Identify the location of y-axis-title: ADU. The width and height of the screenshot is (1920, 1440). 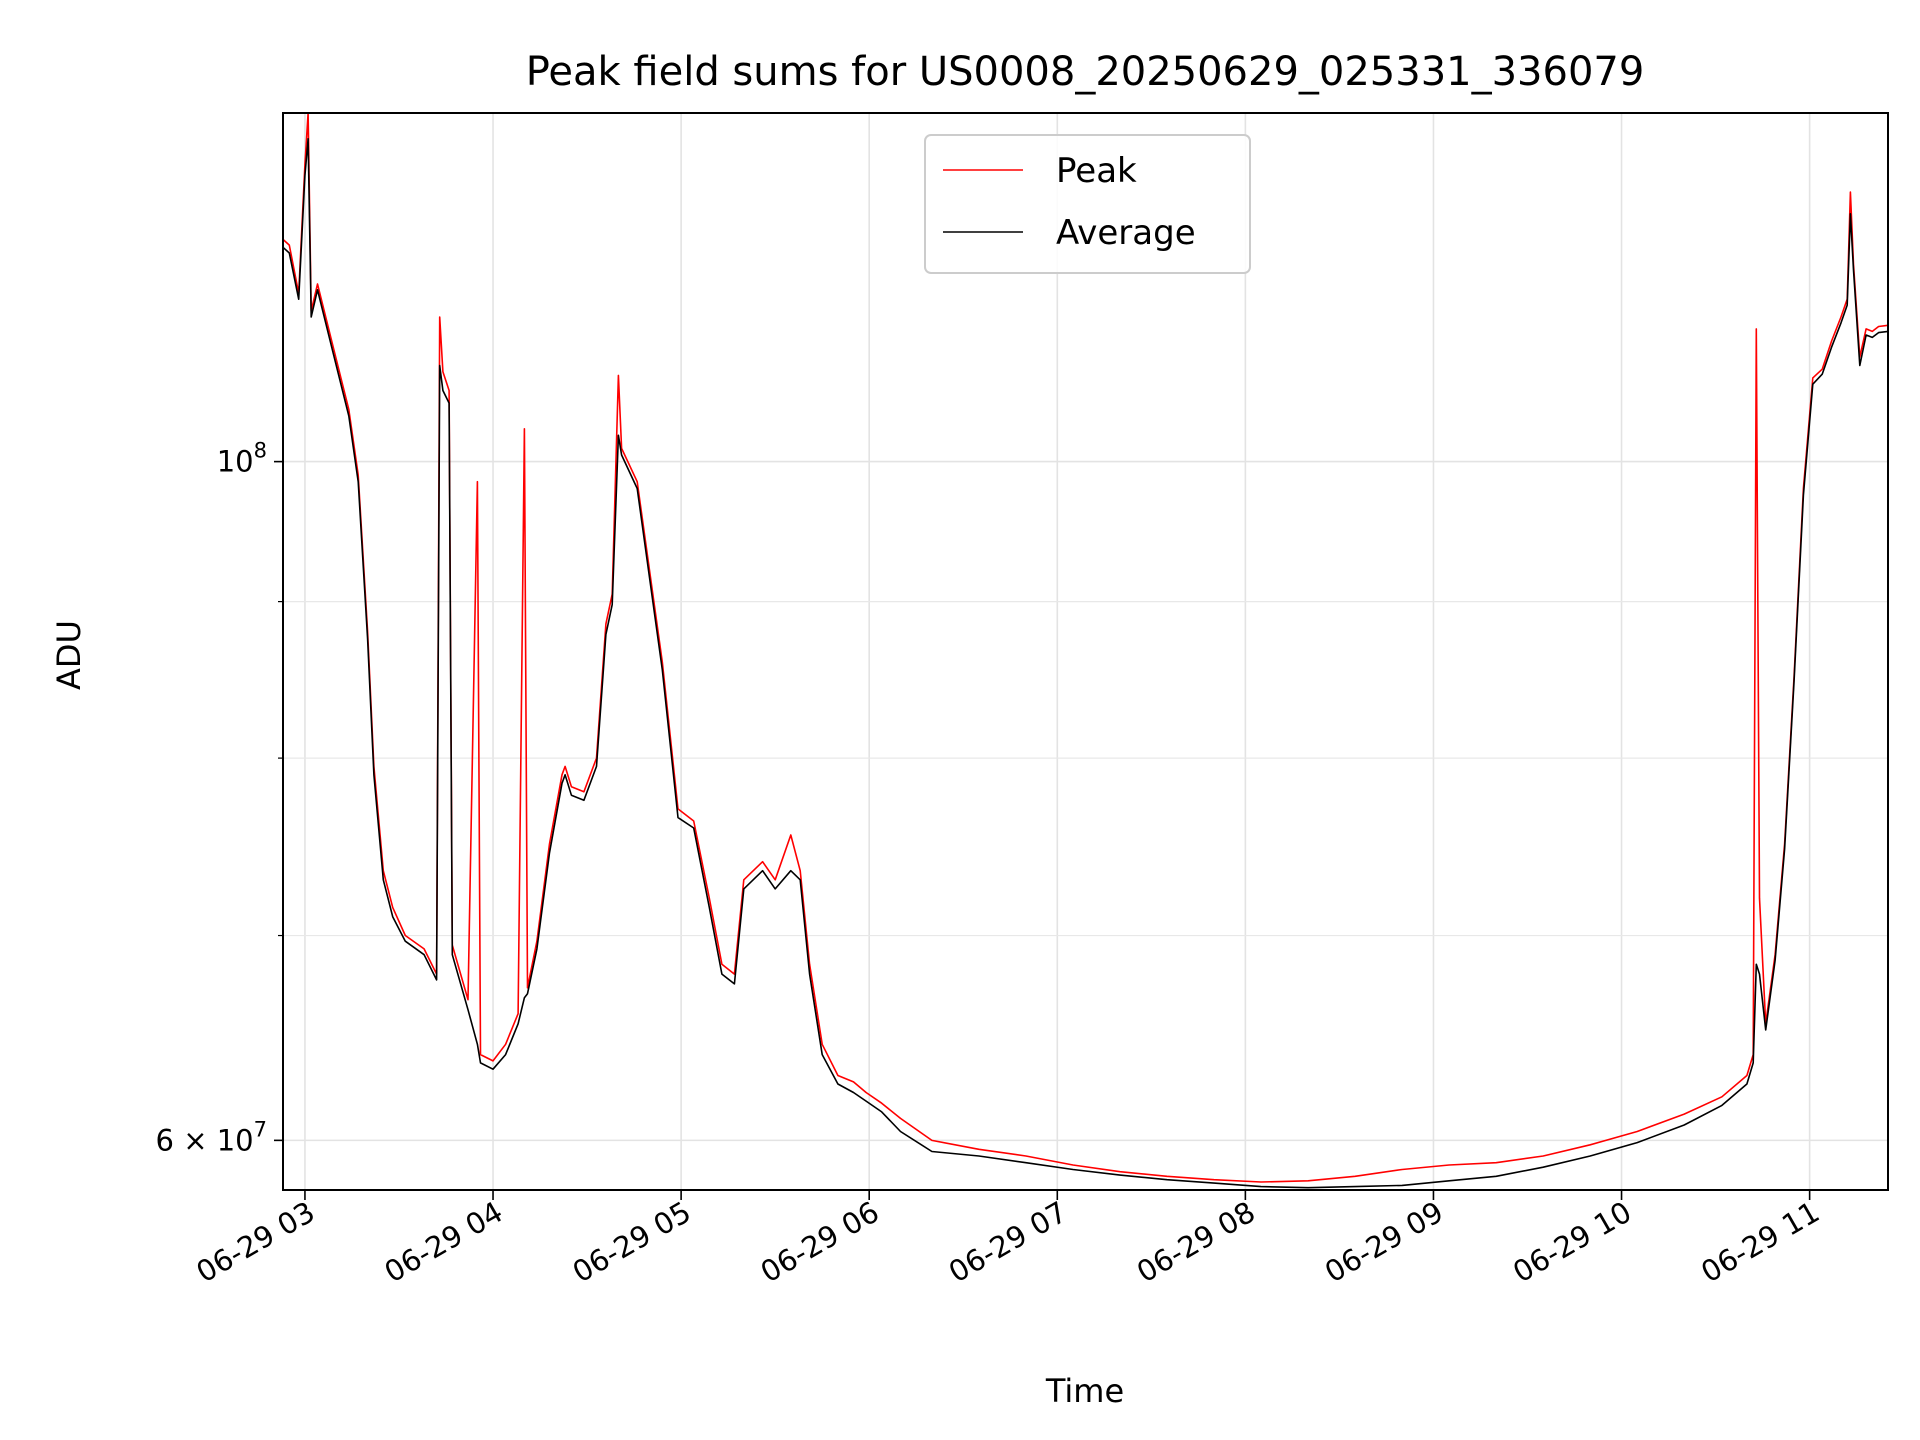
(69, 655).